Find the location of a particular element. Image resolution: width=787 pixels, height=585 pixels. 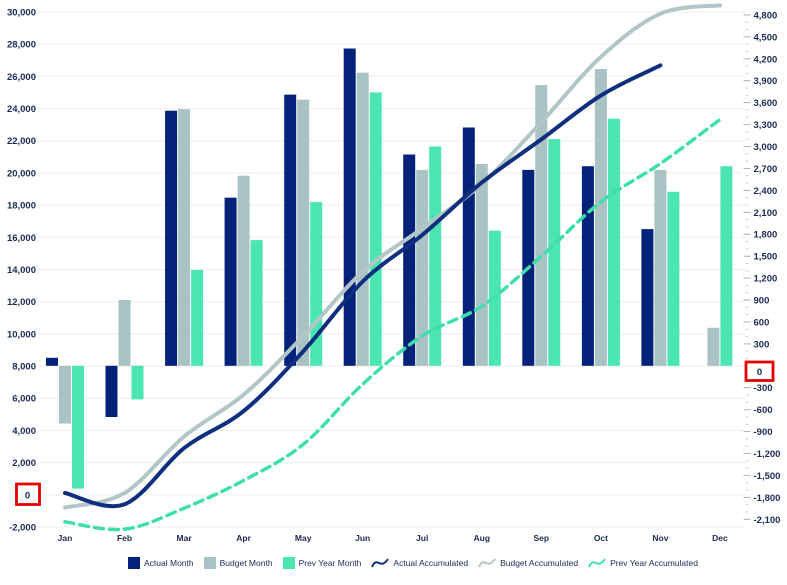

bar-budget-month-oct is located at coordinates (600, 217).